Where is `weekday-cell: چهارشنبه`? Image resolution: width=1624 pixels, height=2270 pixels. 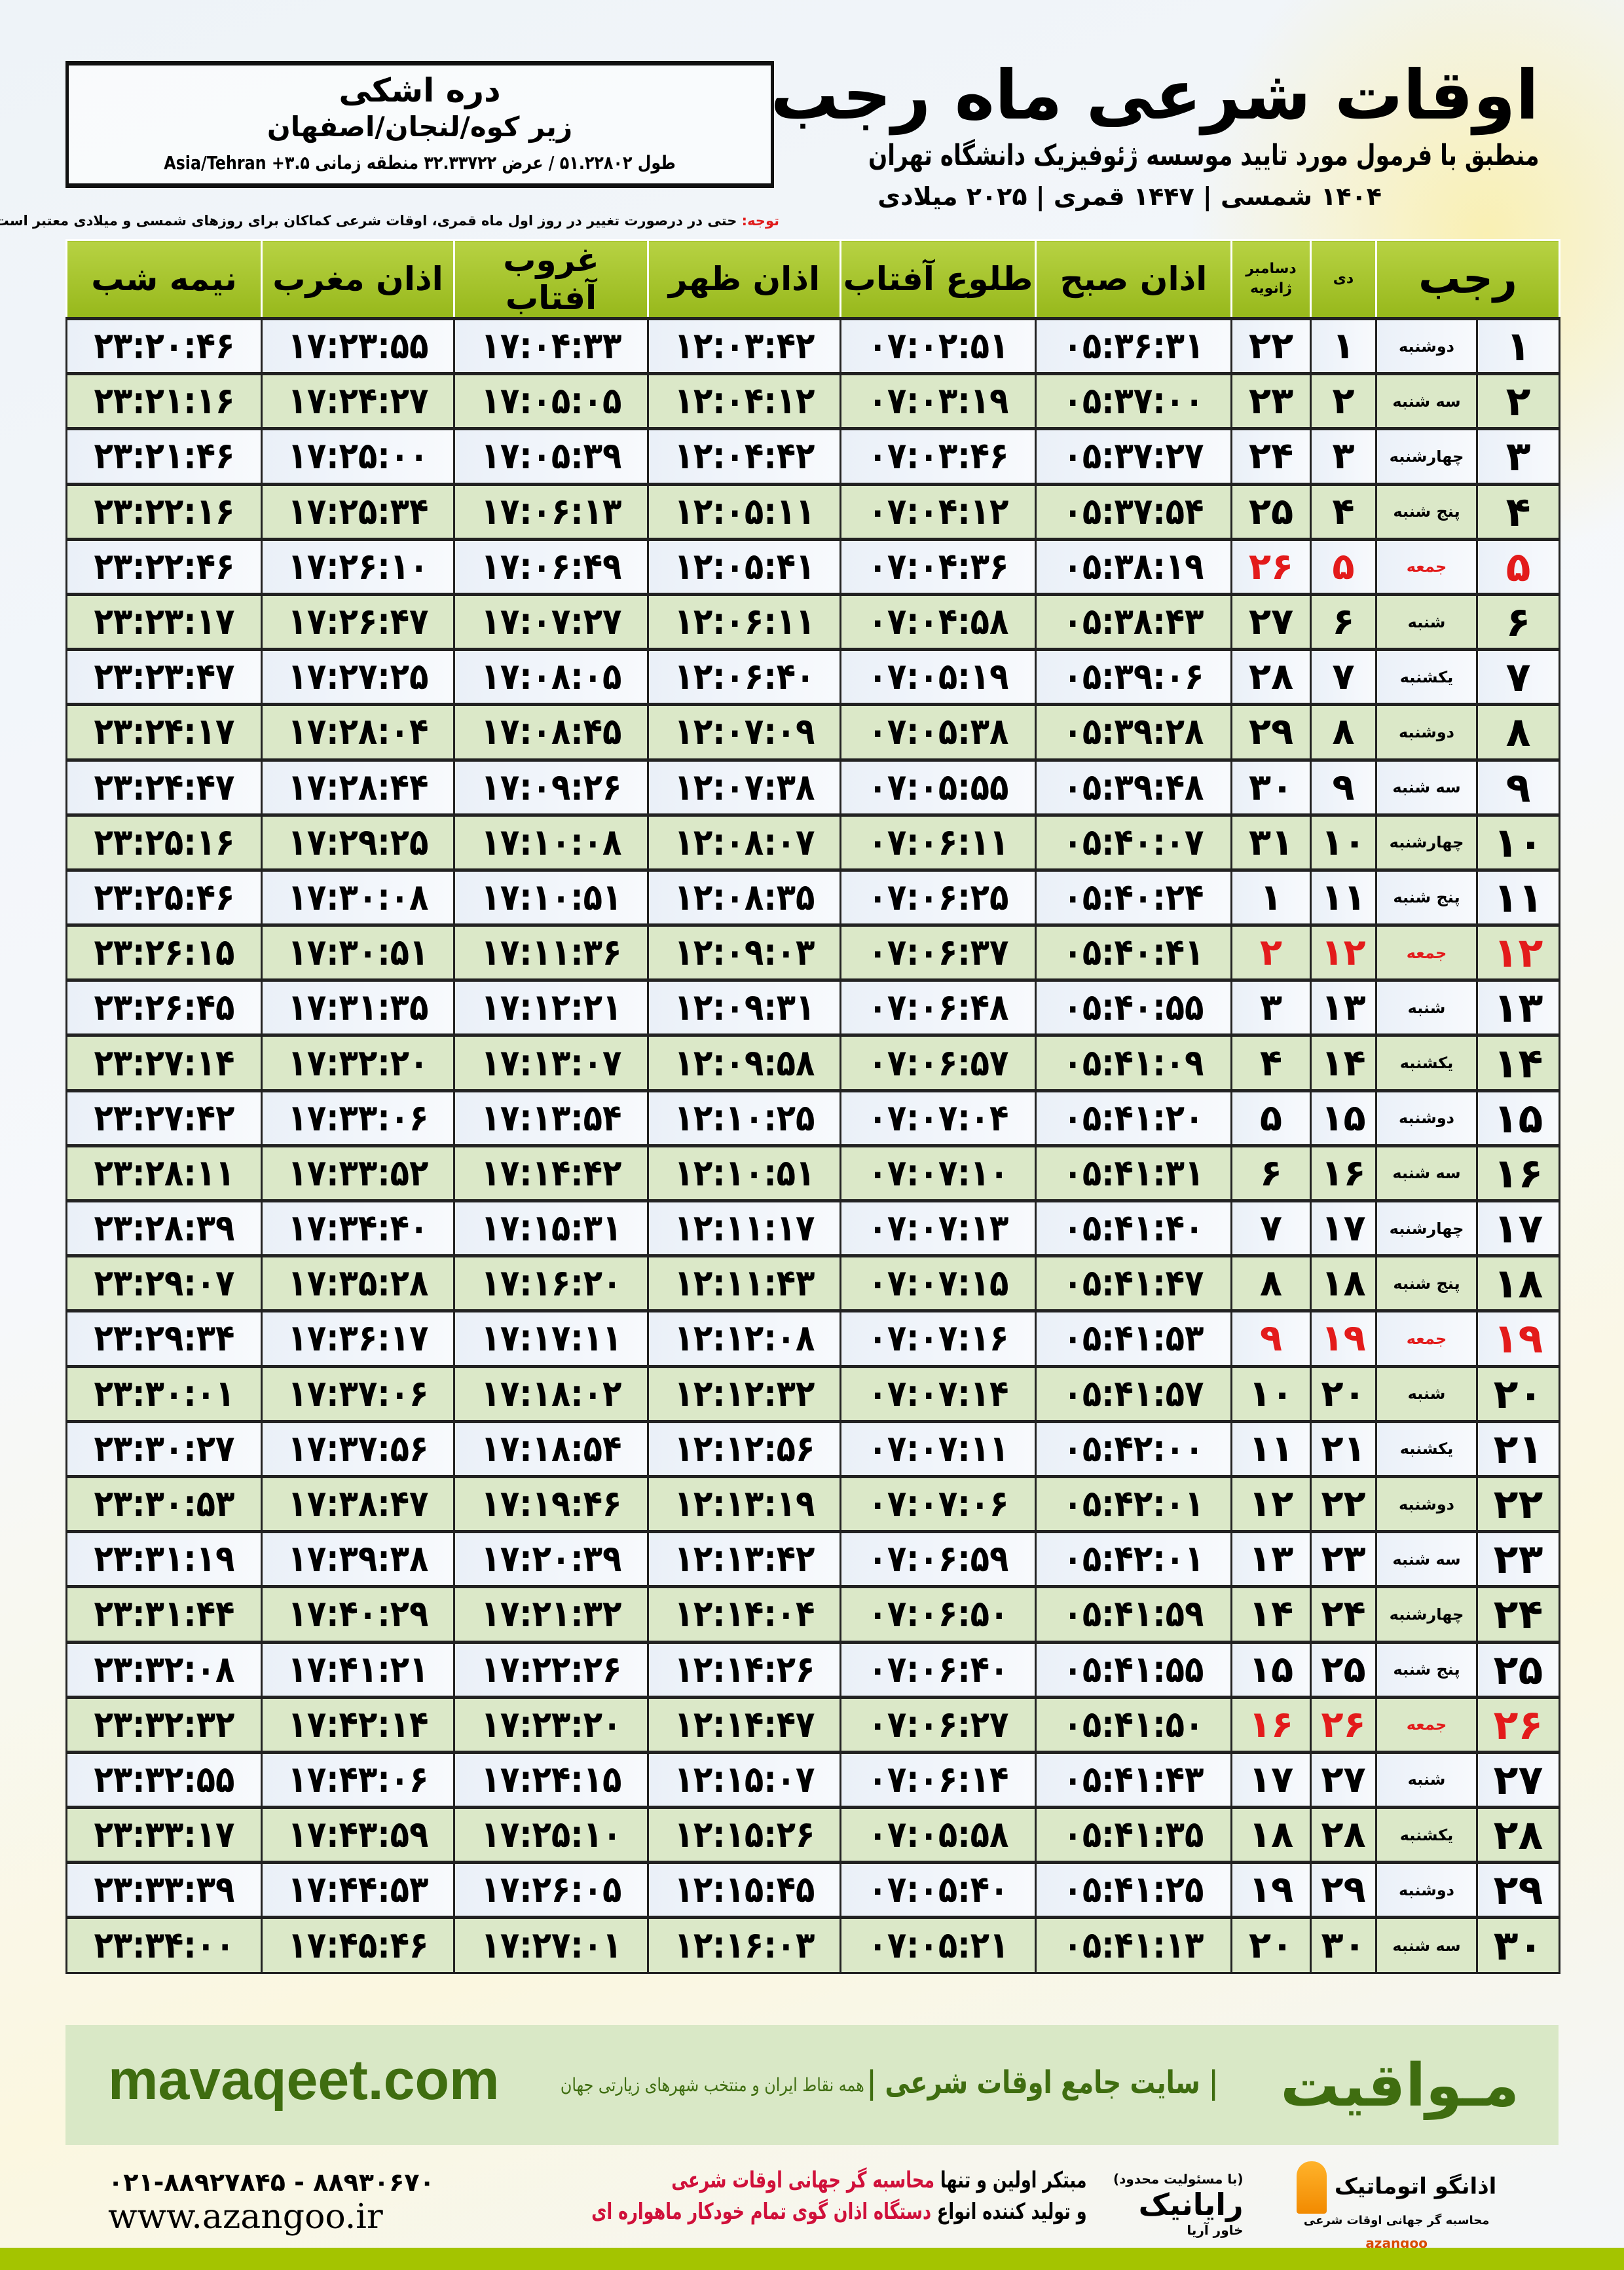 weekday-cell: چهارشنبه is located at coordinates (1426, 842).